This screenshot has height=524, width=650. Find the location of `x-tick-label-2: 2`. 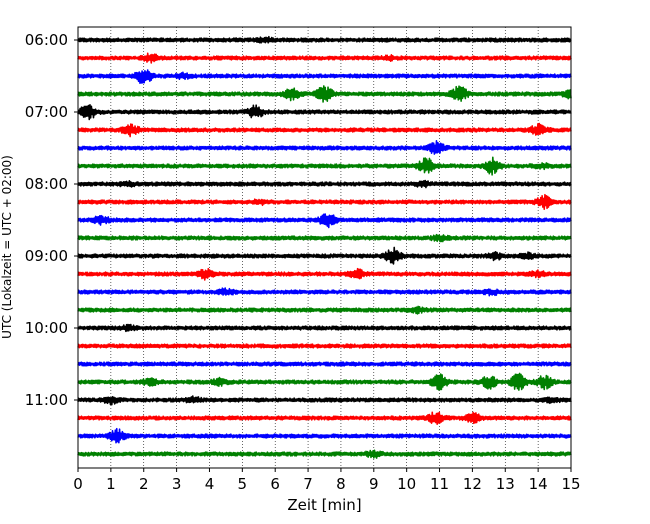

x-tick-label-2: 2 is located at coordinates (144, 484).